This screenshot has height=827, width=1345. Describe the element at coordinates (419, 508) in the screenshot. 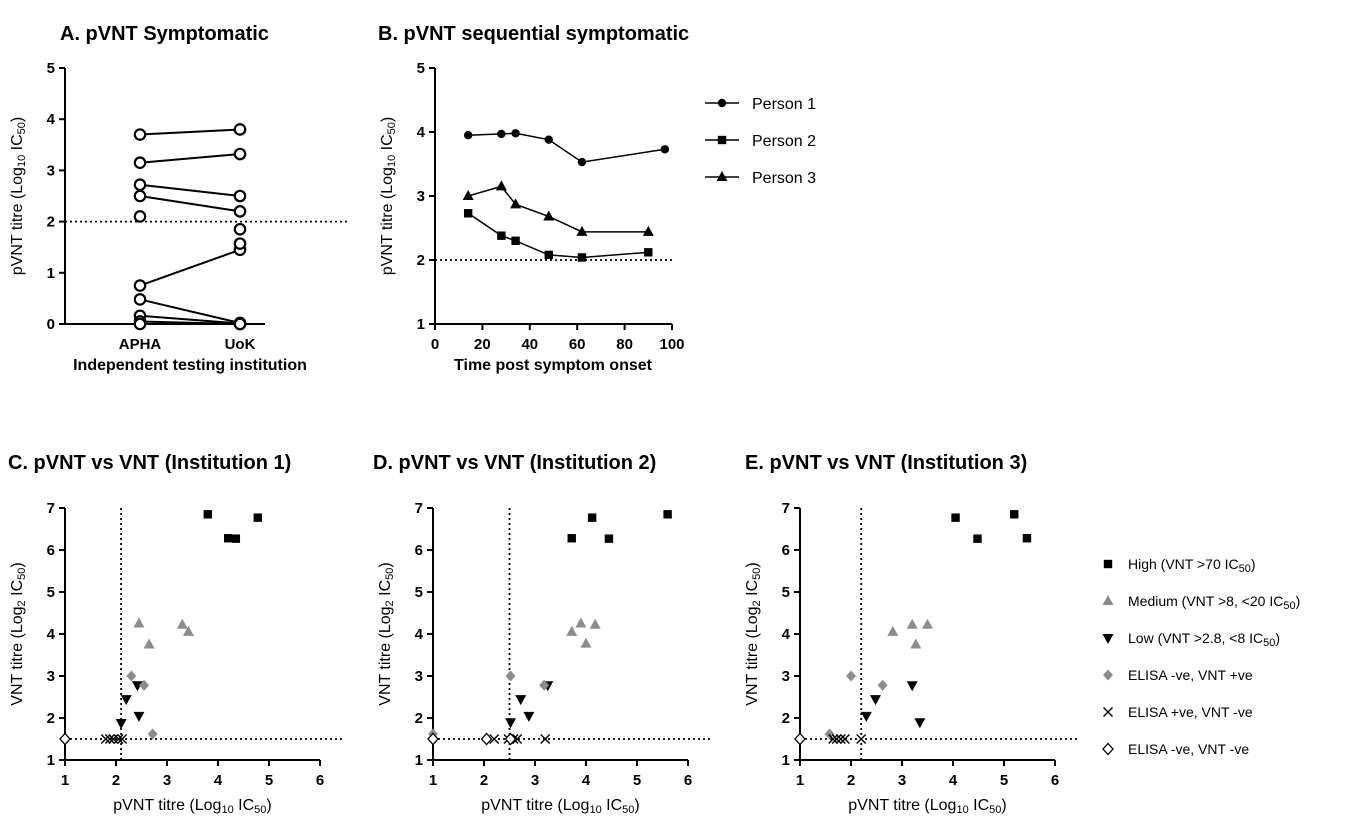

I see `y-tick-label: 7` at that location.